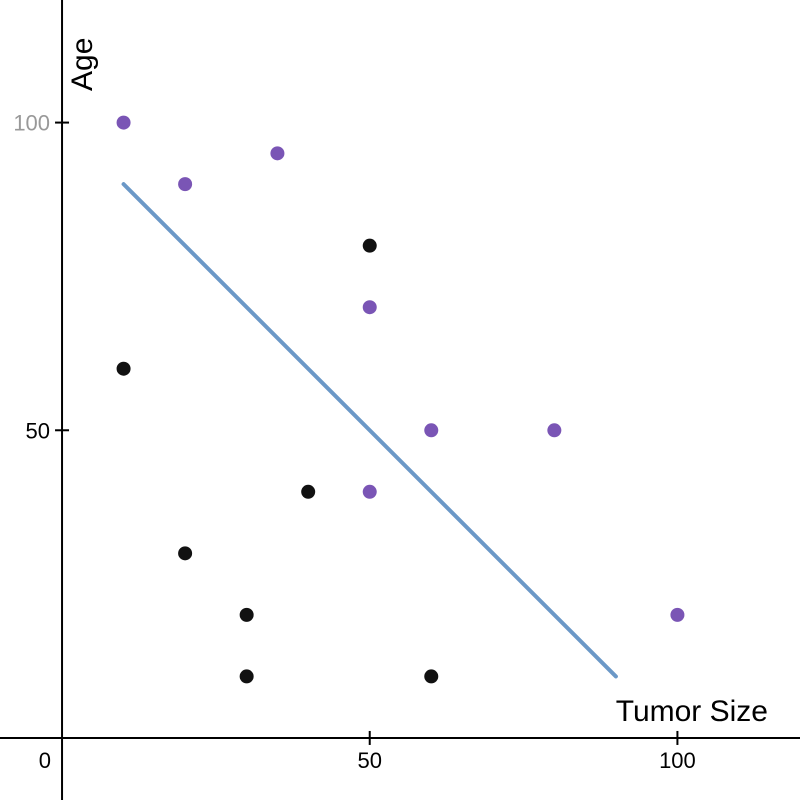 This screenshot has width=800, height=800. I want to click on y-axis-title: Age, so click(82, 64).